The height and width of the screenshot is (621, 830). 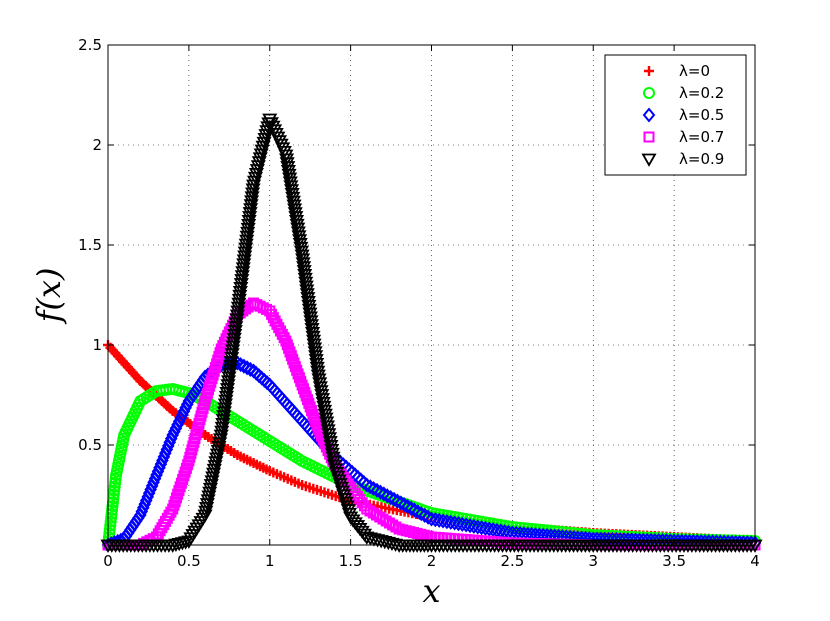 I want to click on y-tick-label: 1.5, so click(x=90, y=245).